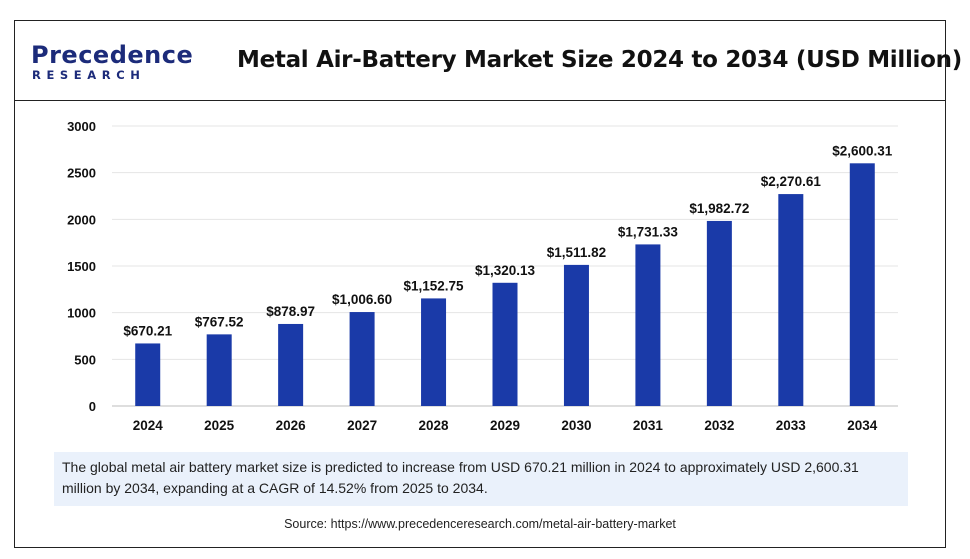 This screenshot has width=970, height=559. What do you see at coordinates (505, 425) in the screenshot?
I see `x-tick-label: 2029` at bounding box center [505, 425].